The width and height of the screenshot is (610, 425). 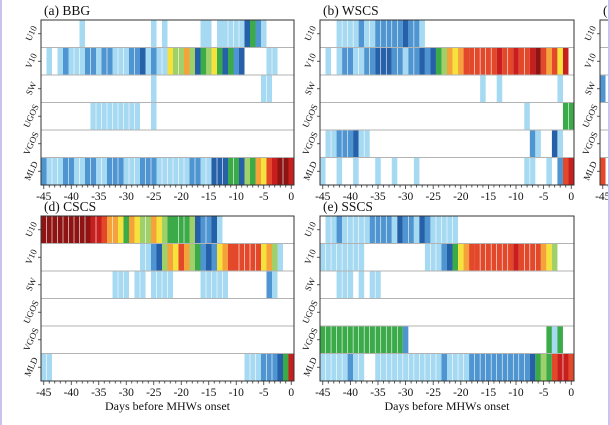 What do you see at coordinates (309, 339) in the screenshot?
I see `row-label-vgos: VGOS` at bounding box center [309, 339].